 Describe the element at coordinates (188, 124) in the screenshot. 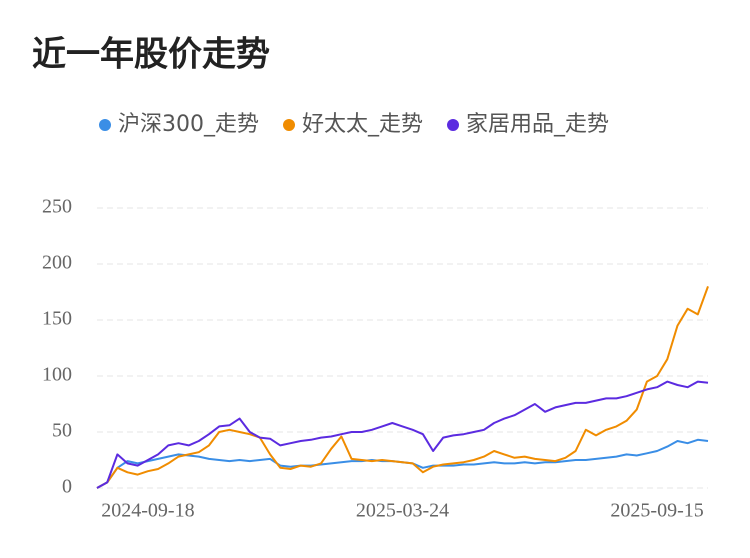

I see `legend-label: 沪深300_走势` at that location.